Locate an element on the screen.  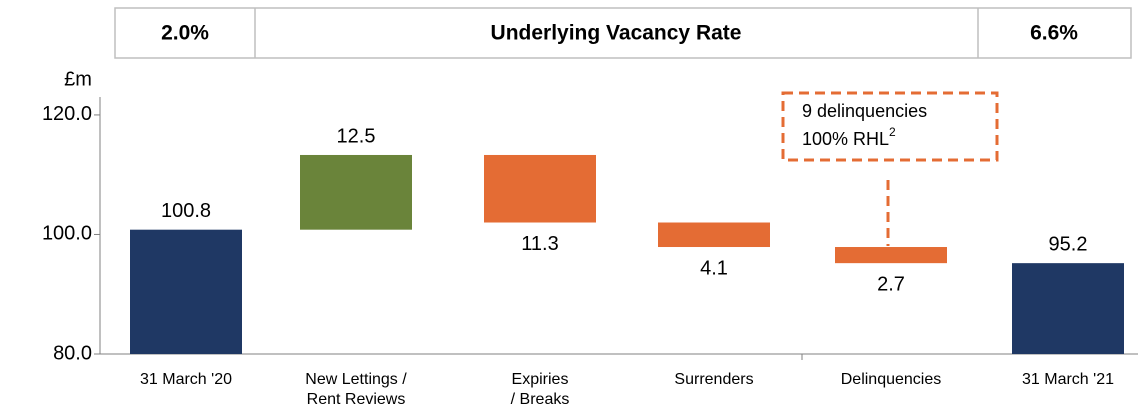
x-tick-label: Rent Reviews is located at coordinates (356, 399).